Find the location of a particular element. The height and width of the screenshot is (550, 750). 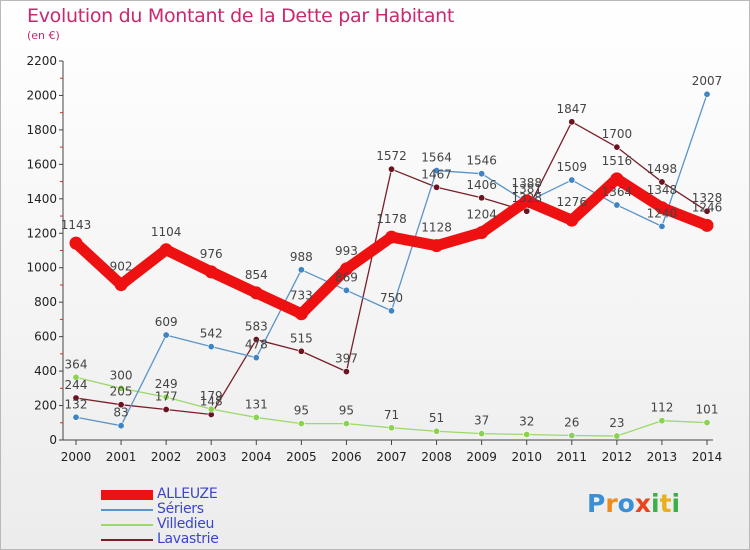

data-label: 515 is located at coordinates (301, 338).